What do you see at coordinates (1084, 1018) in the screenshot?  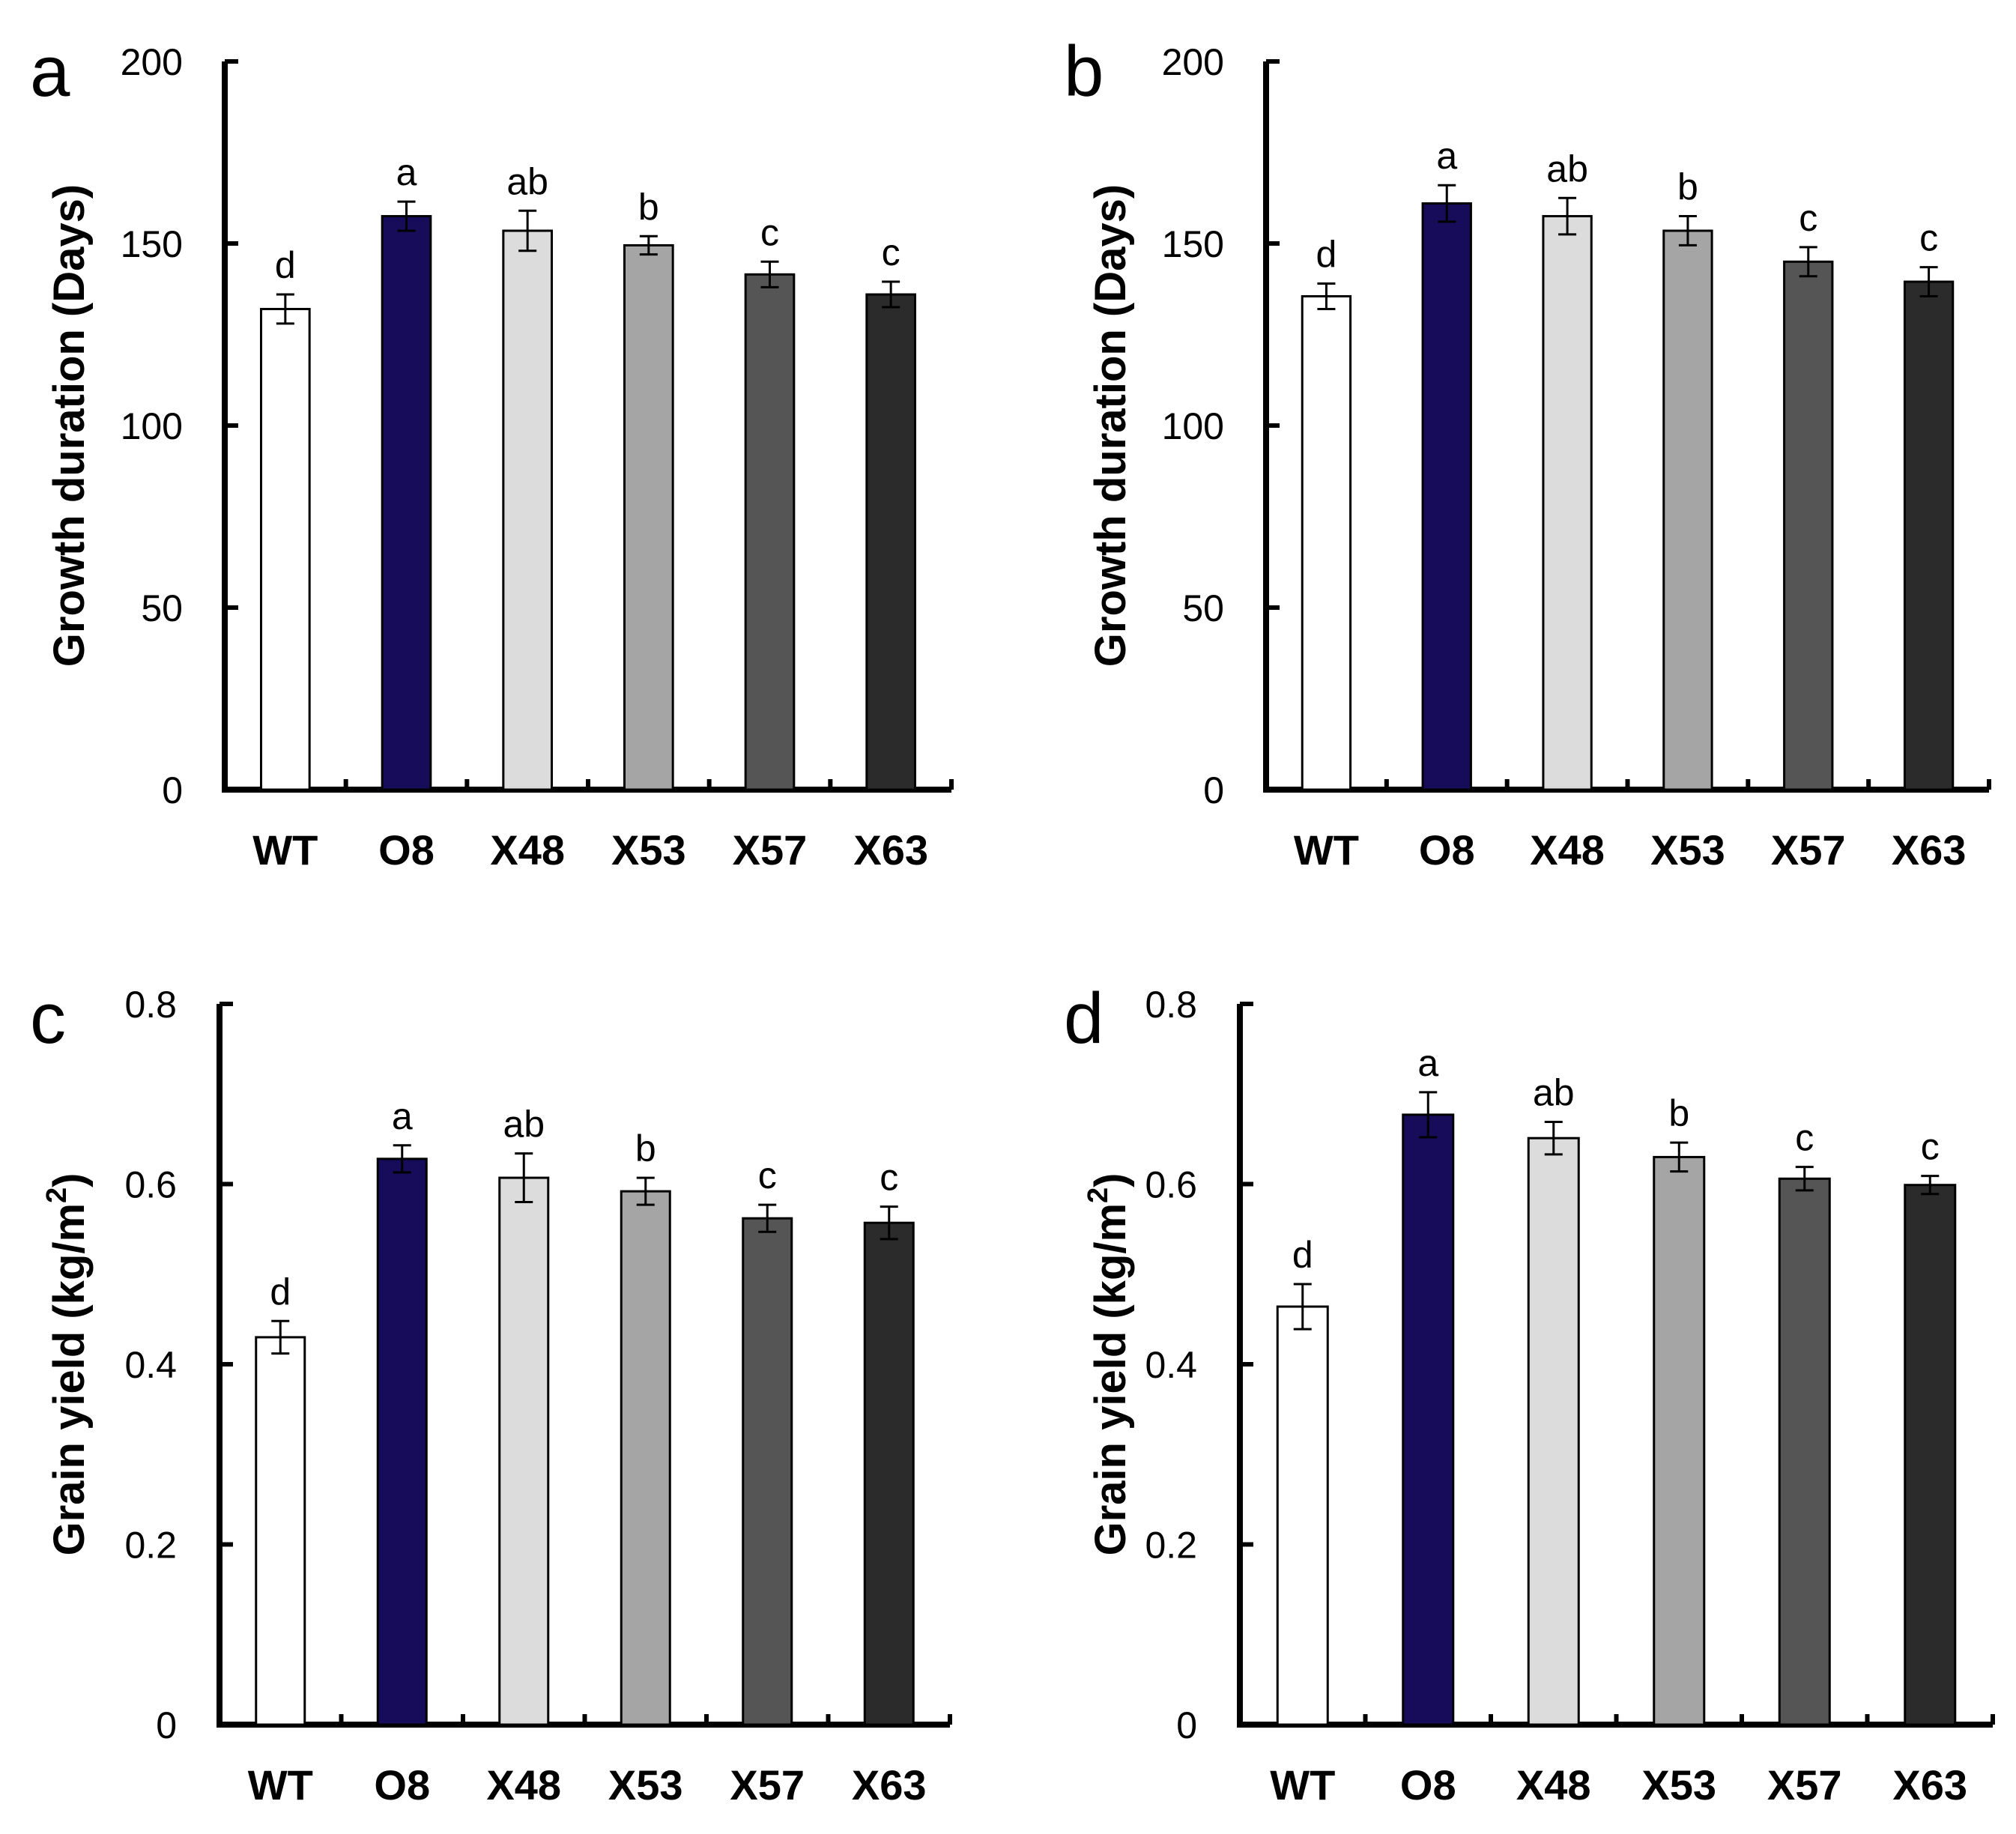 I see `panel-letter: d` at bounding box center [1084, 1018].